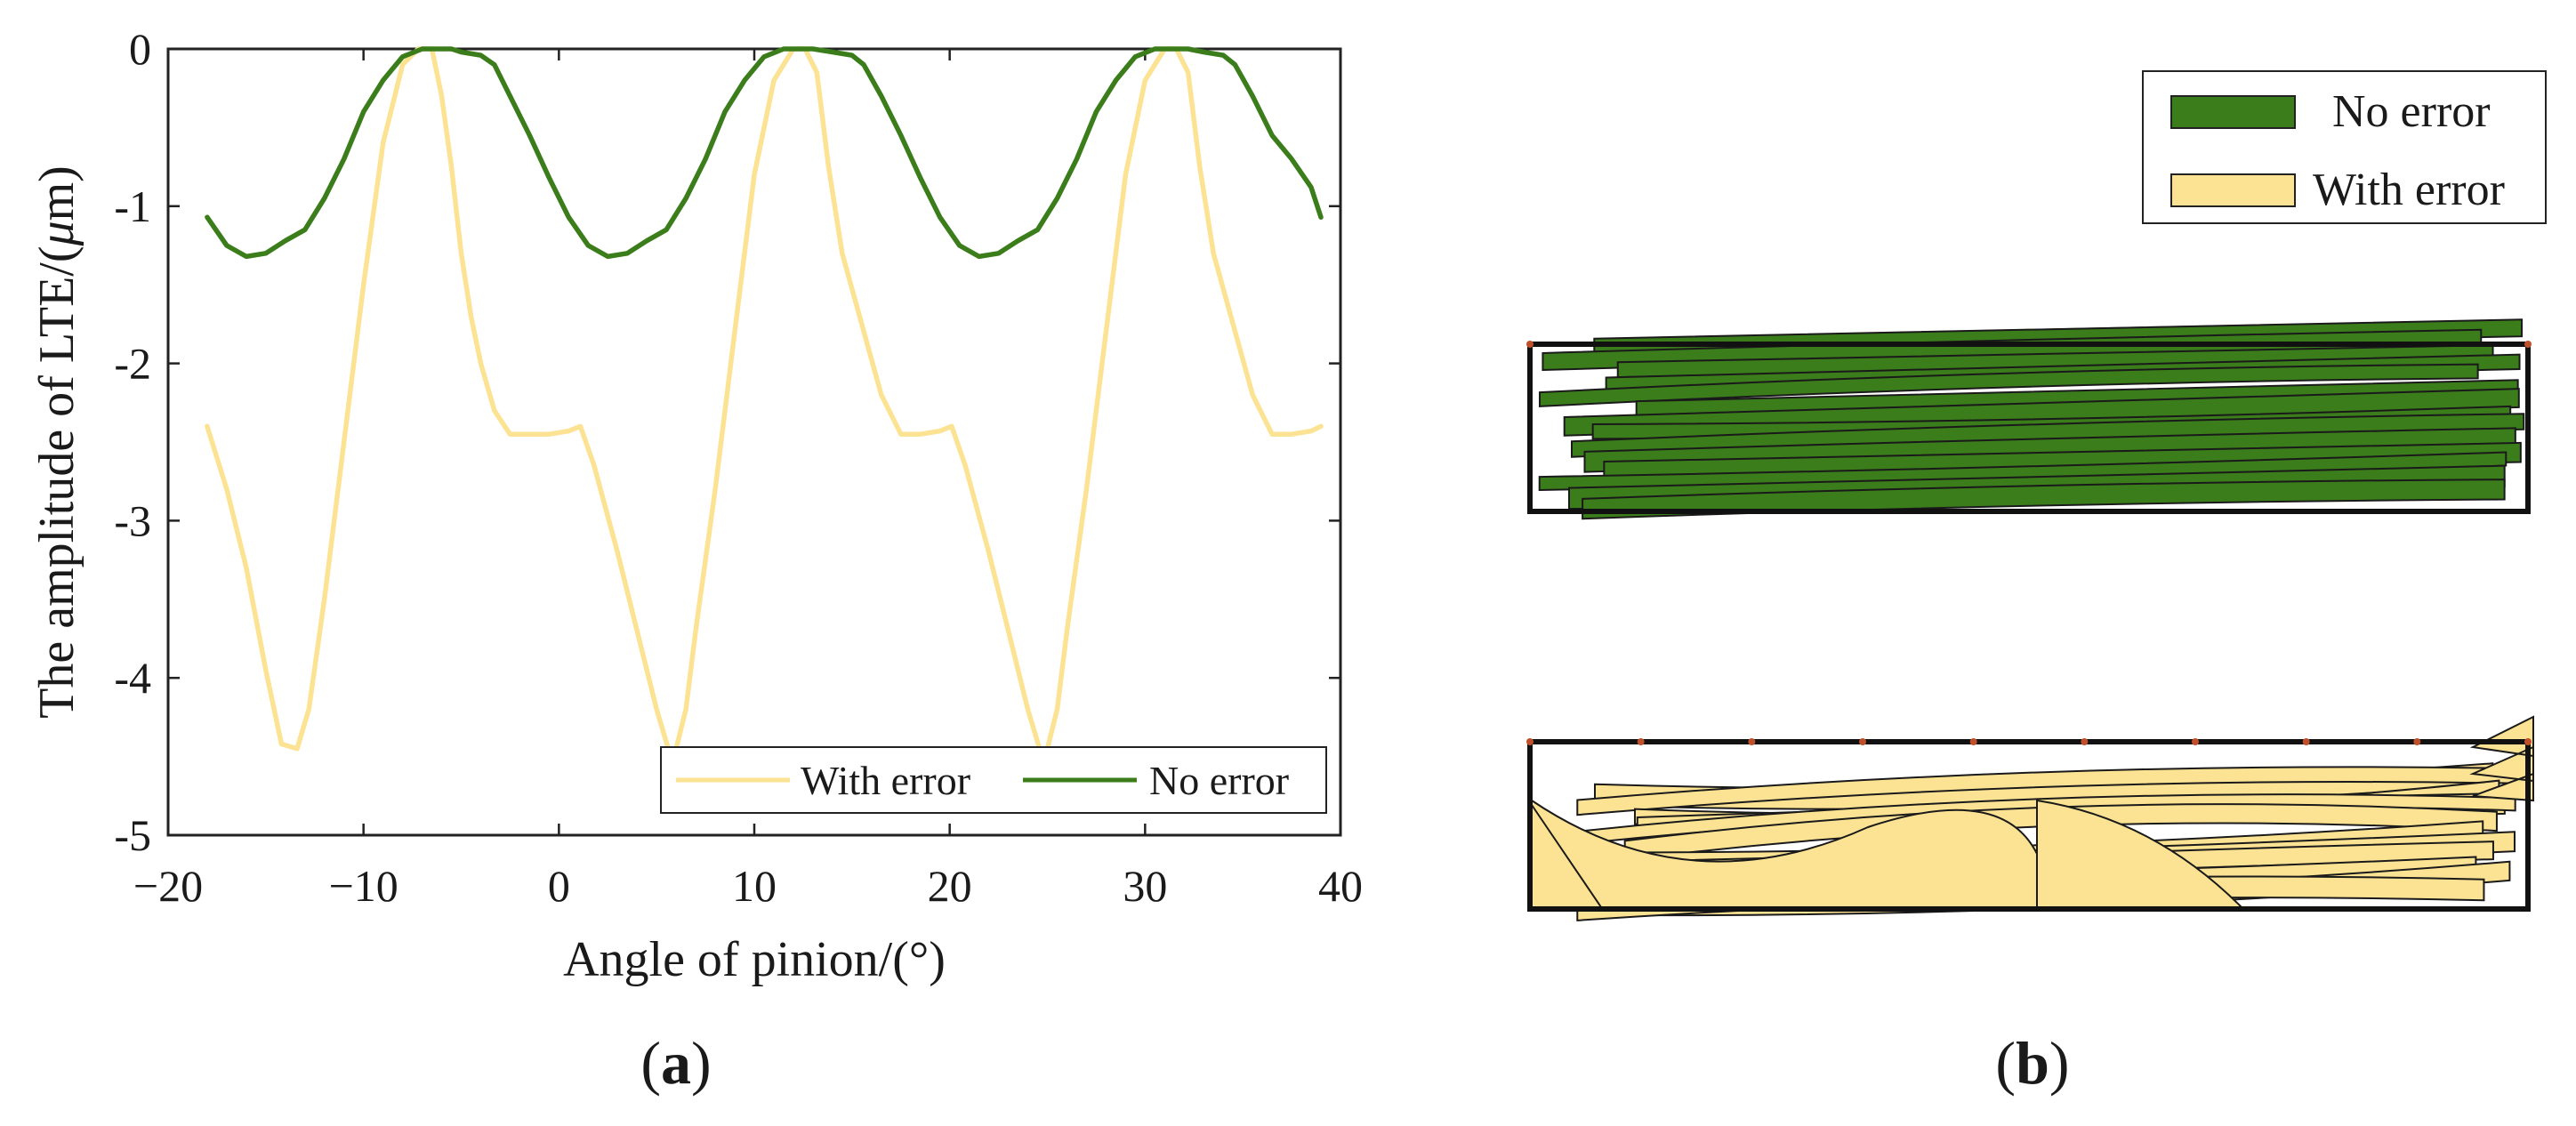  What do you see at coordinates (57, 442) in the screenshot?
I see `y-axis-label: The amplitude of LTE/(μm)` at bounding box center [57, 442].